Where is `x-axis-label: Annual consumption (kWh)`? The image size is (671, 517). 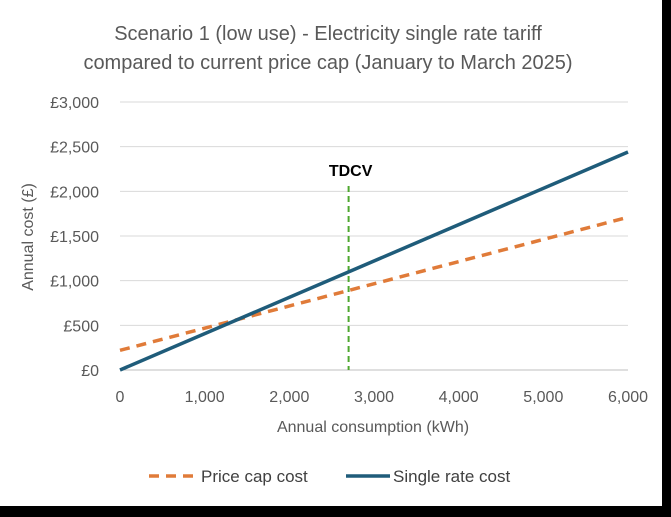 x-axis-label: Annual consumption (kWh) is located at coordinates (373, 427).